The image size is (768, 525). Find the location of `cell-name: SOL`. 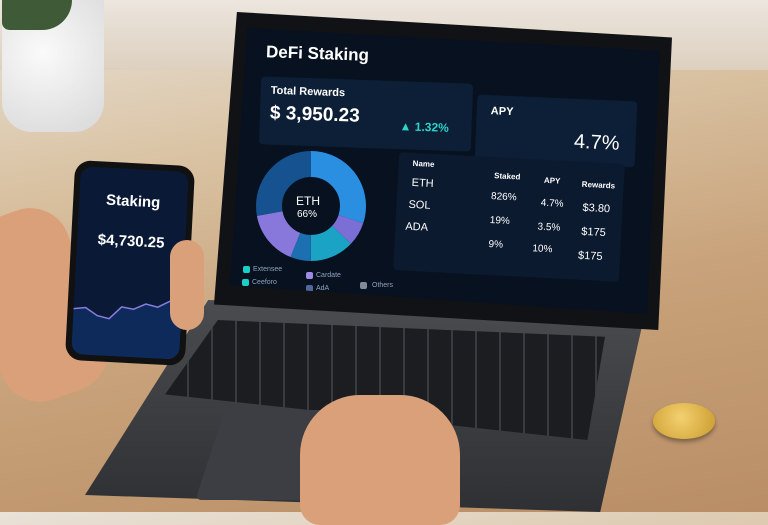

cell-name: SOL is located at coordinates (419, 205).